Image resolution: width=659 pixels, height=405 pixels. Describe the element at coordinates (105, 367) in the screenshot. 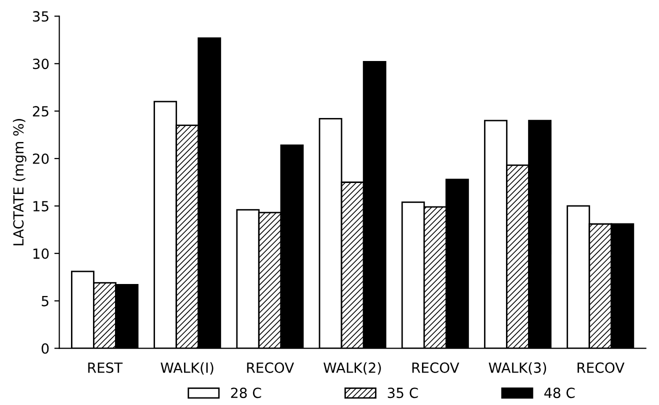

I see `x-tick-label: REST` at that location.